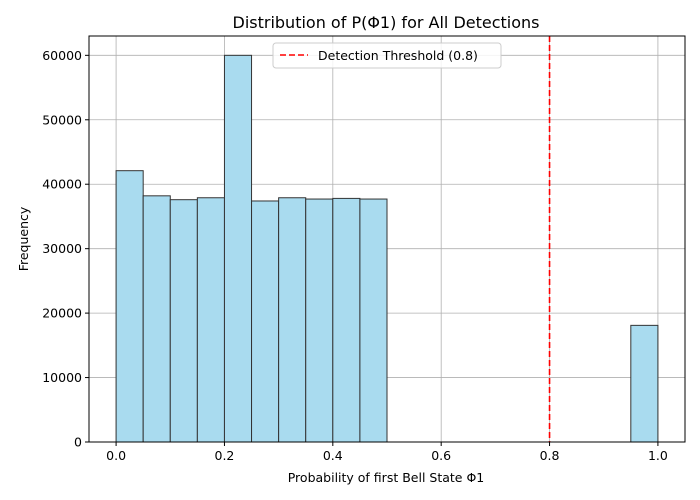 This screenshot has width=700, height=500. I want to click on legend-box, so click(387, 55).